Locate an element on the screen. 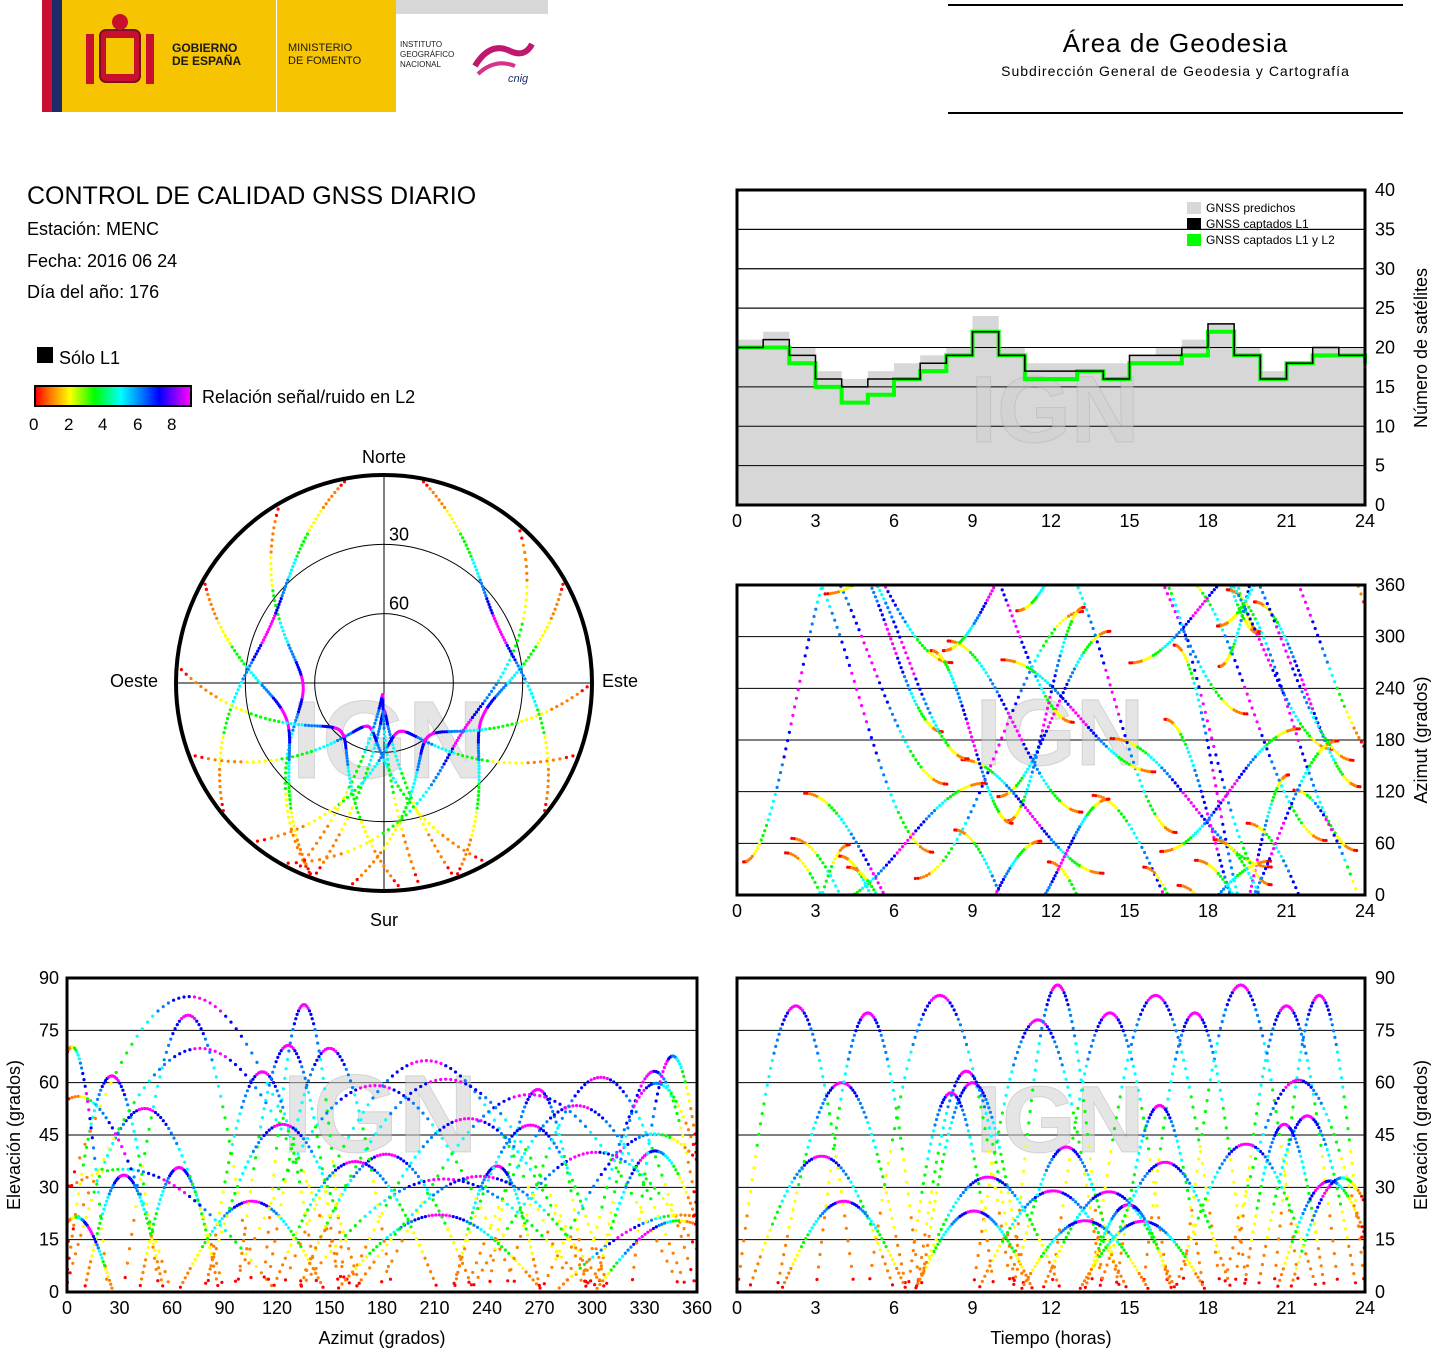 This screenshot has width=1445, height=1350. x-tick-label: 15 is located at coordinates (1129, 911).